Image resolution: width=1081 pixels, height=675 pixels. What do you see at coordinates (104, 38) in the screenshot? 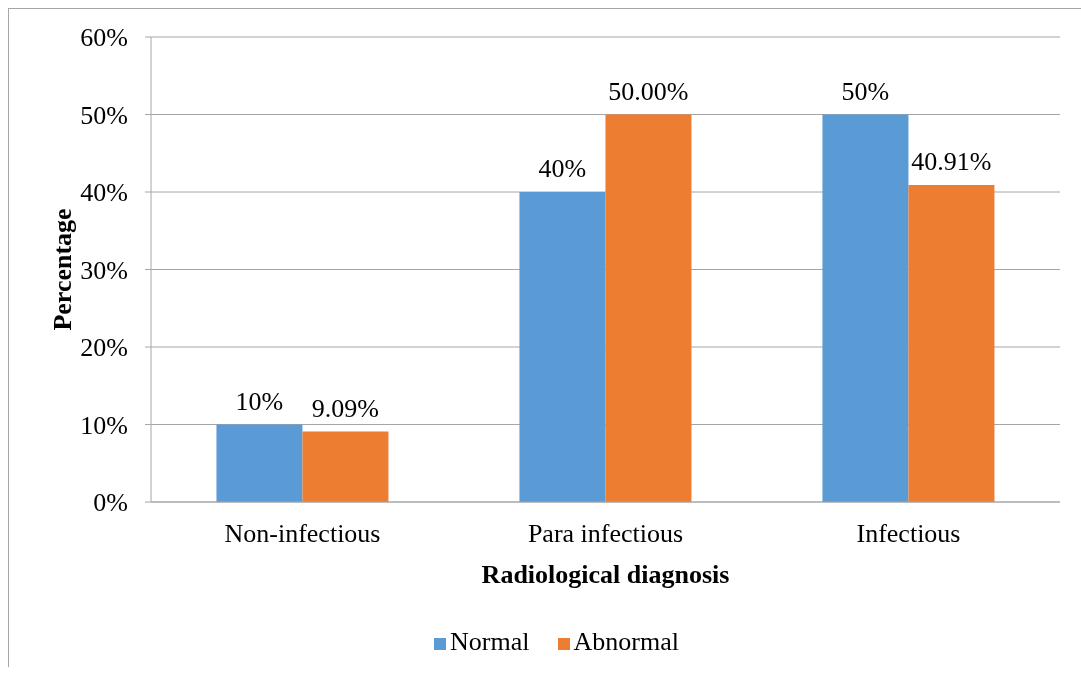
I see `y-tick-label: 60%` at bounding box center [104, 38].